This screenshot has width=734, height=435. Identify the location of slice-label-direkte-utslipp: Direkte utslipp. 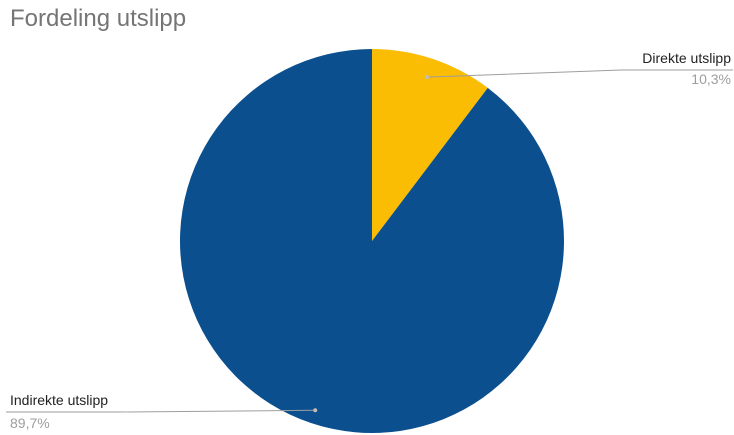
(686, 58).